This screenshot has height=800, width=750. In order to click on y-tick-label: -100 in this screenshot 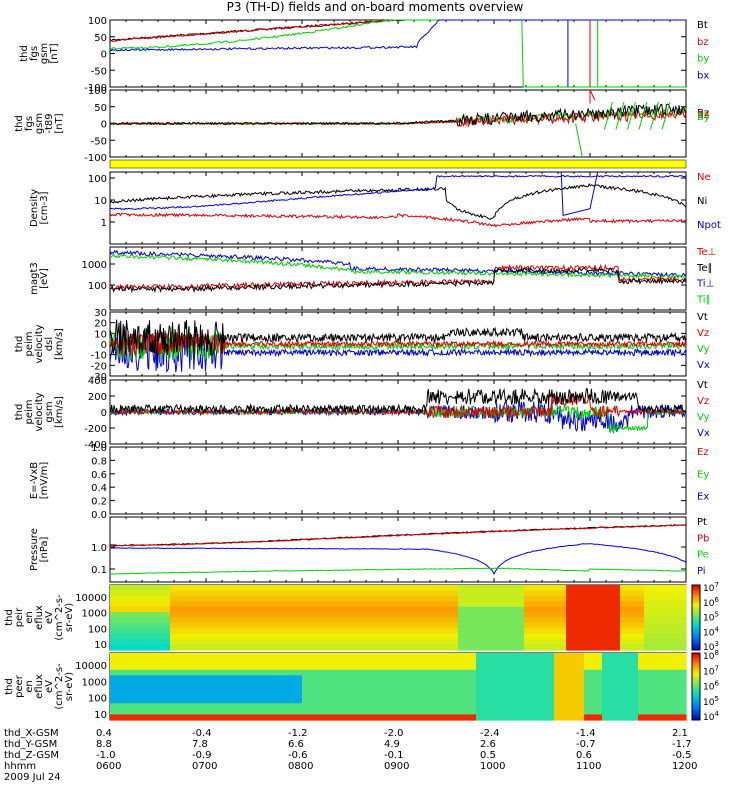, I will do `click(95, 158)`.